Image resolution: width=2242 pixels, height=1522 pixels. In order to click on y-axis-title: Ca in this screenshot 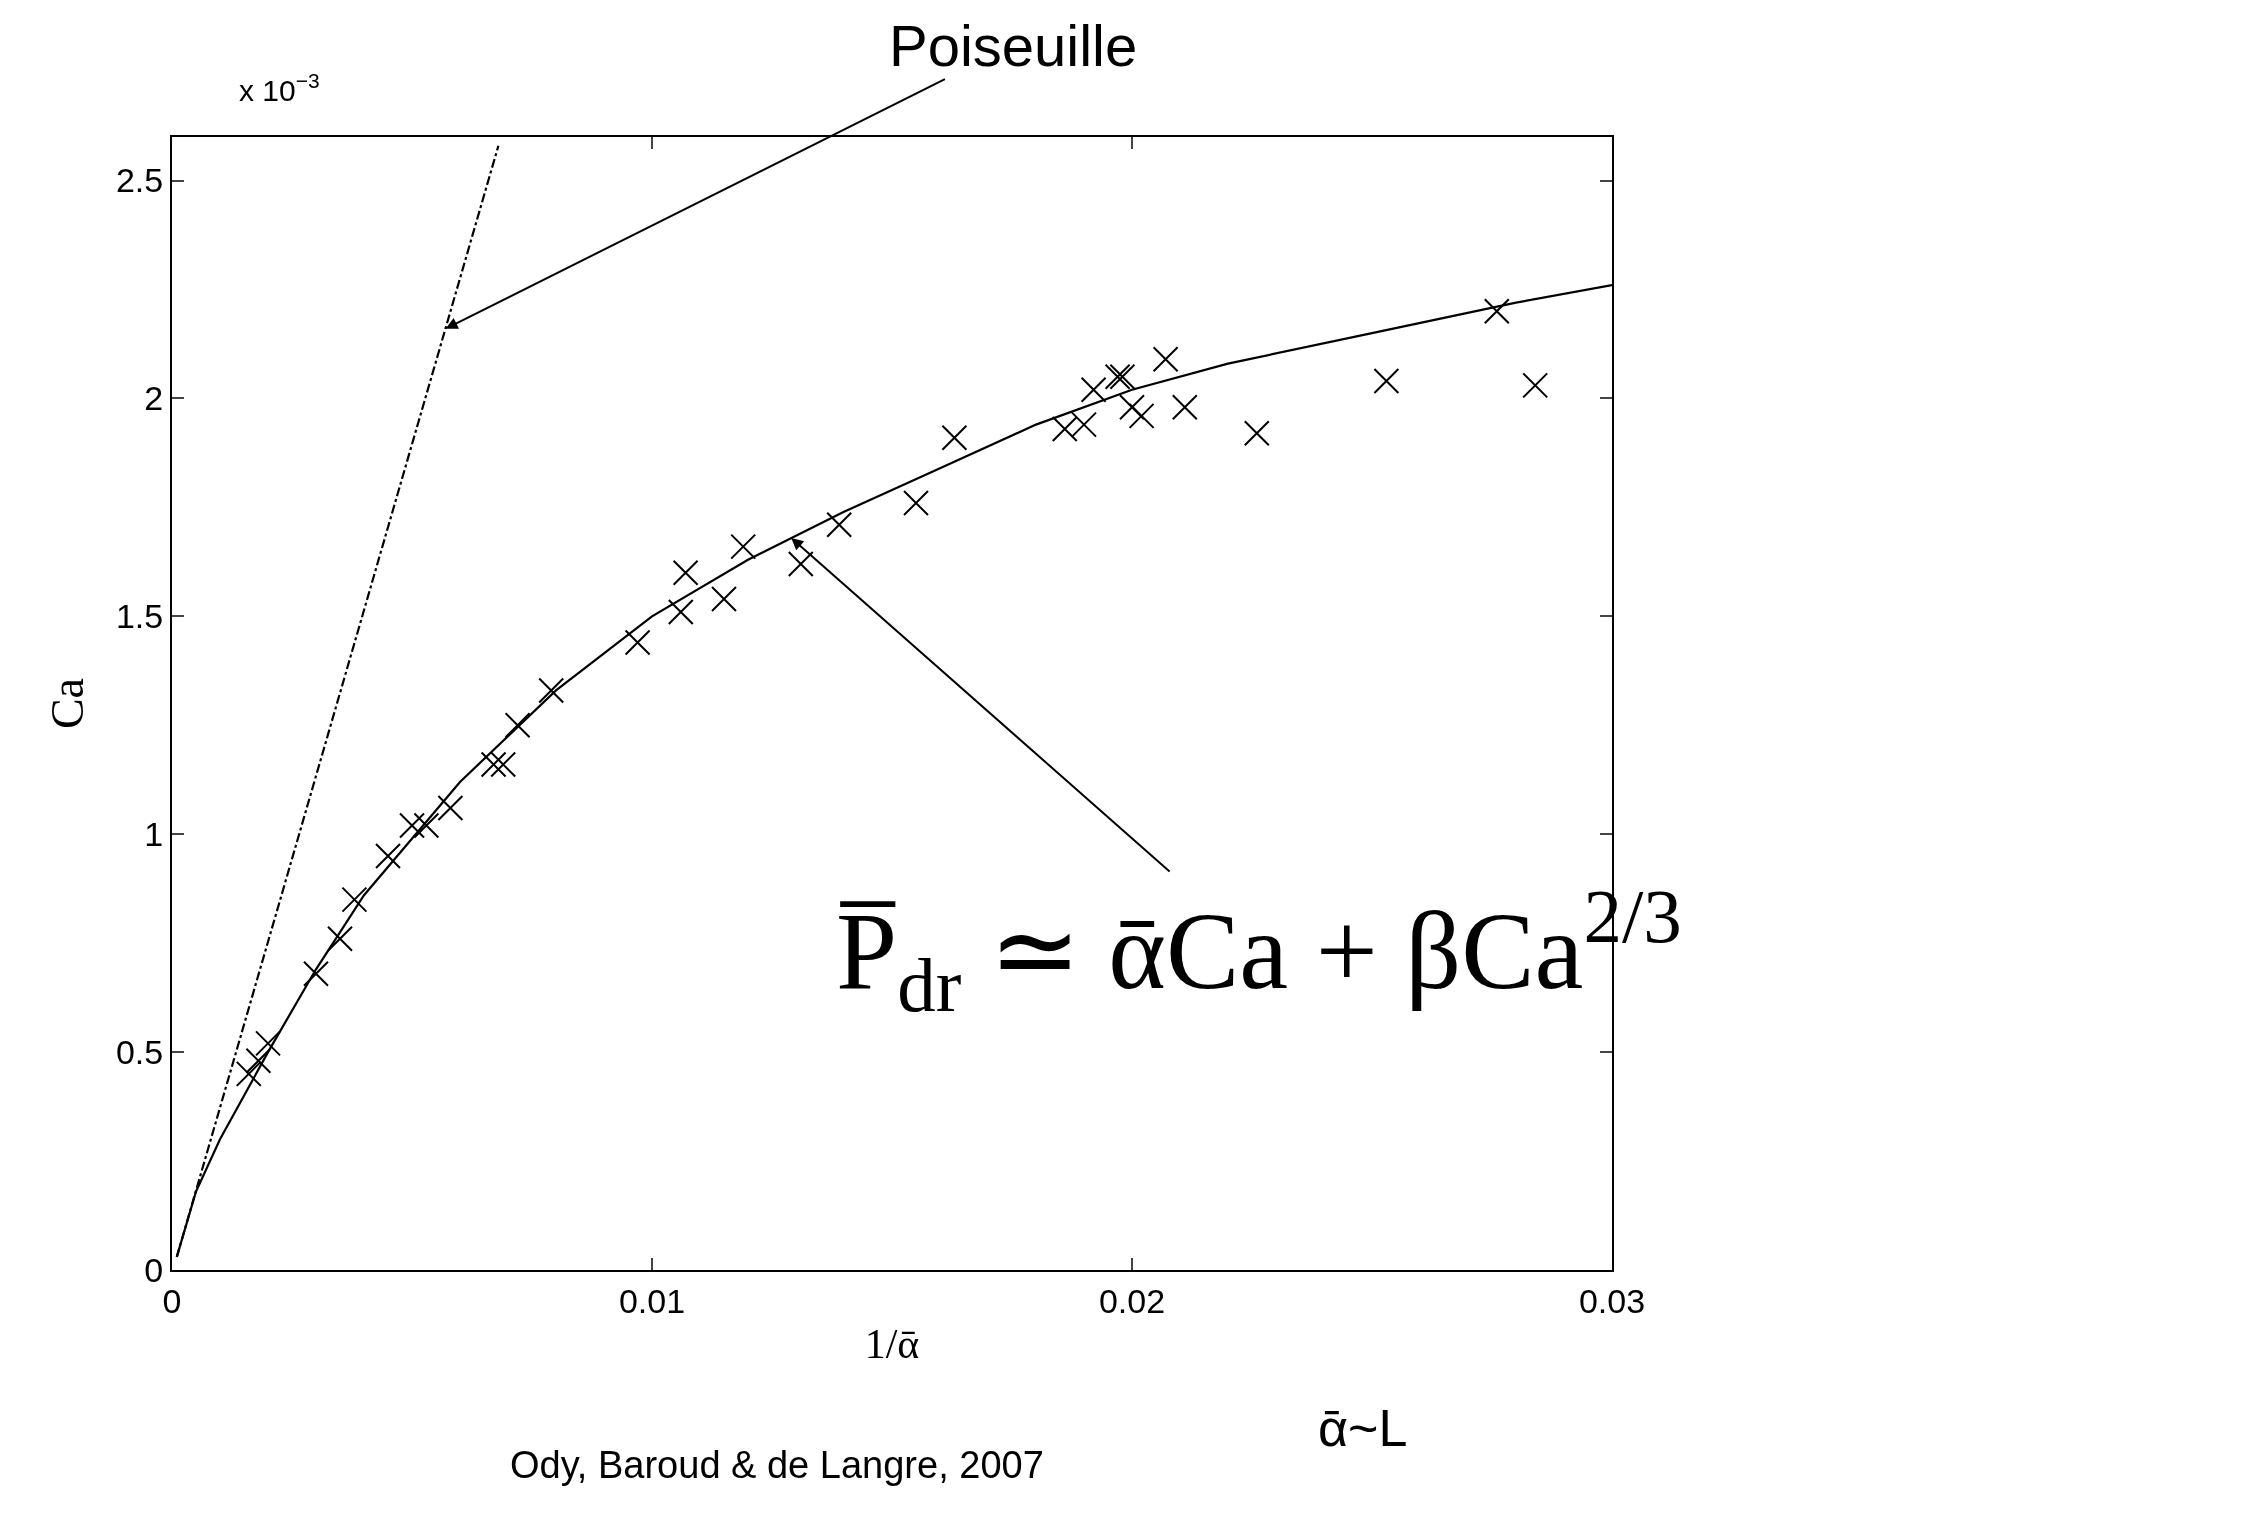, I will do `click(67, 703)`.